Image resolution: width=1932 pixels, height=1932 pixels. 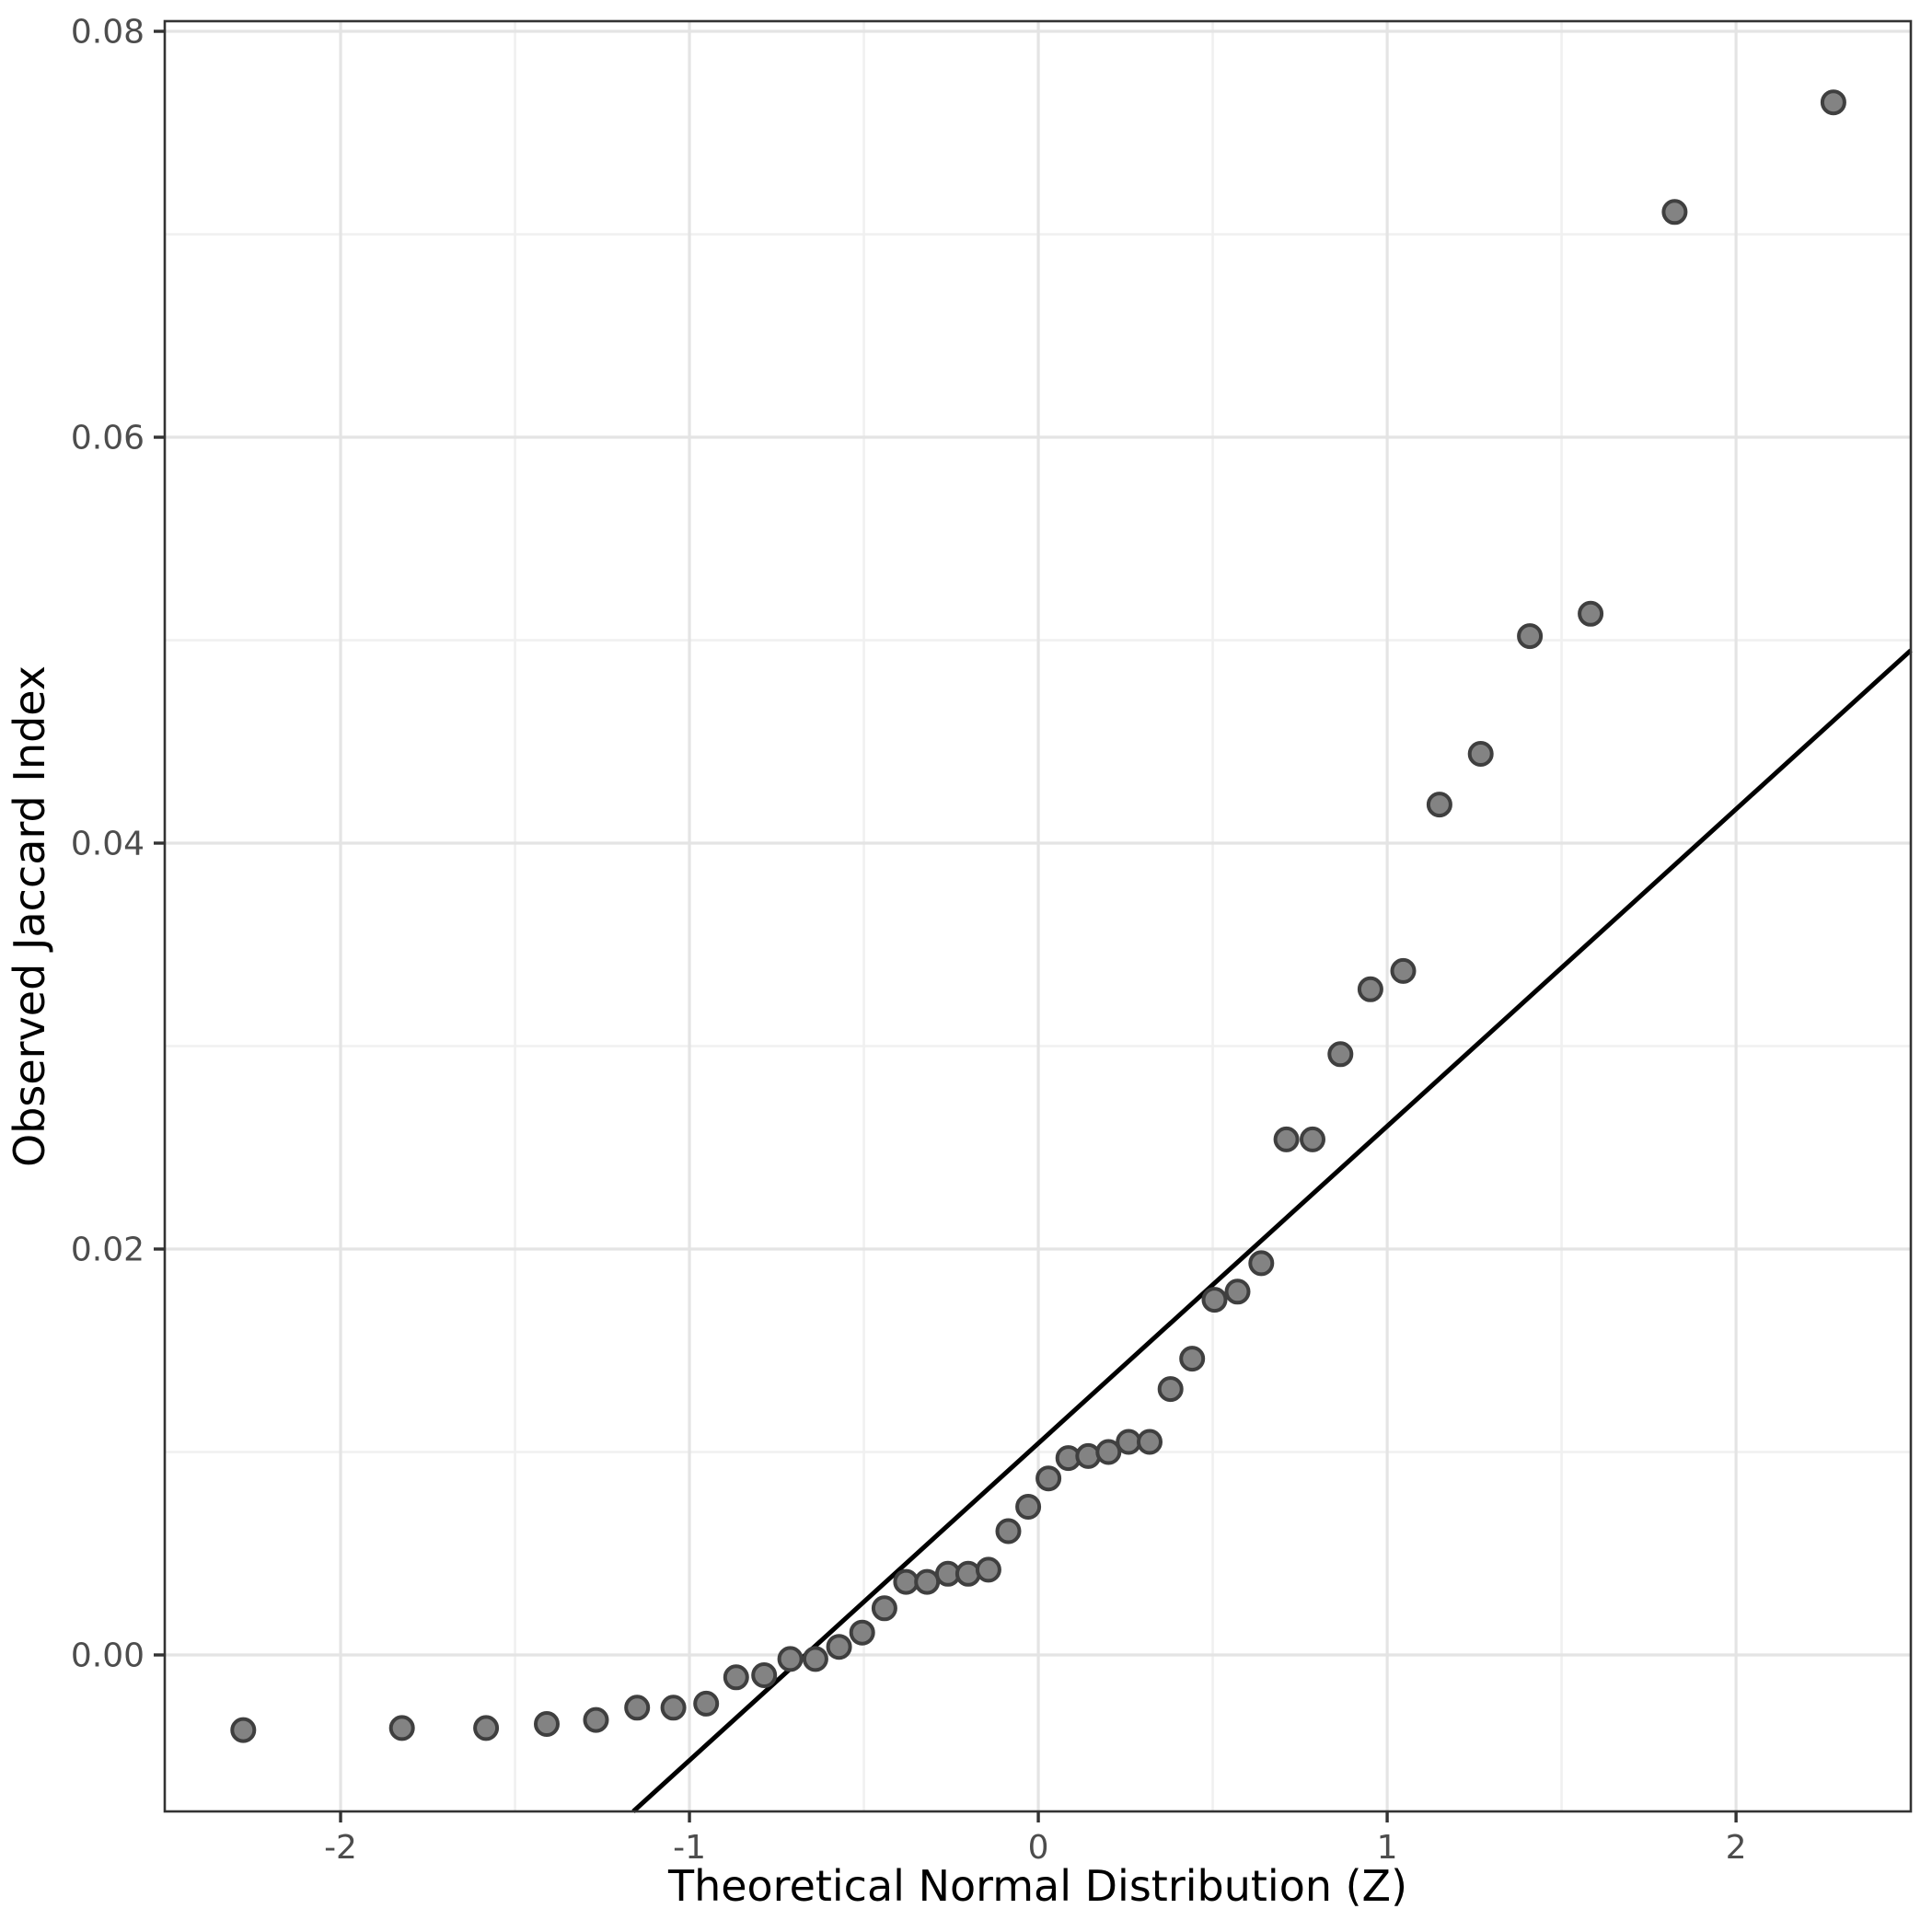 I want to click on y-tick-label: 0.04, so click(x=108, y=845).